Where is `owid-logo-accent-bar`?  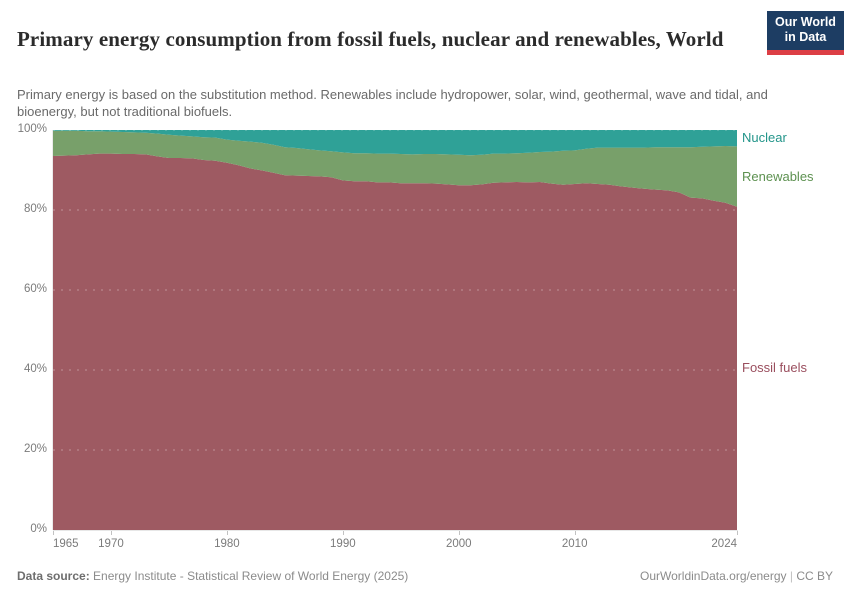
owid-logo-accent-bar is located at coordinates (805, 52).